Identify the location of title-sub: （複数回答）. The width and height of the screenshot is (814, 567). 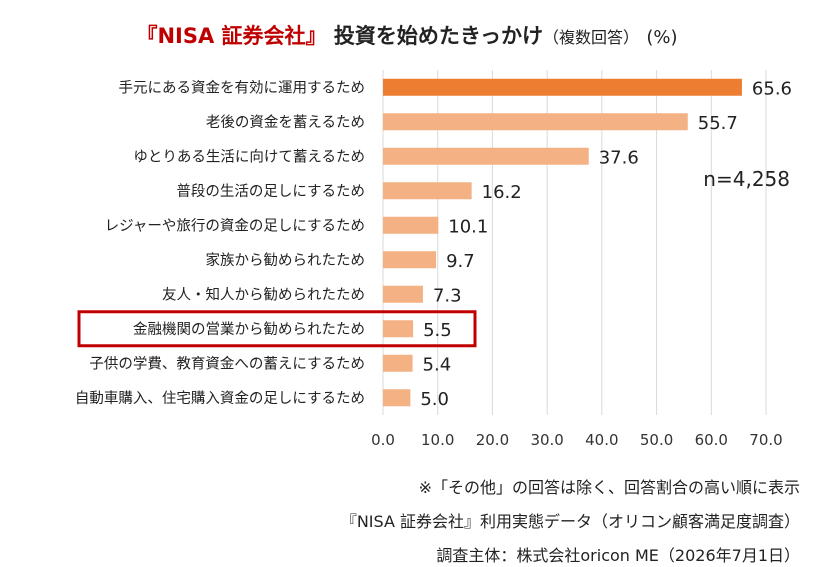
(591, 37).